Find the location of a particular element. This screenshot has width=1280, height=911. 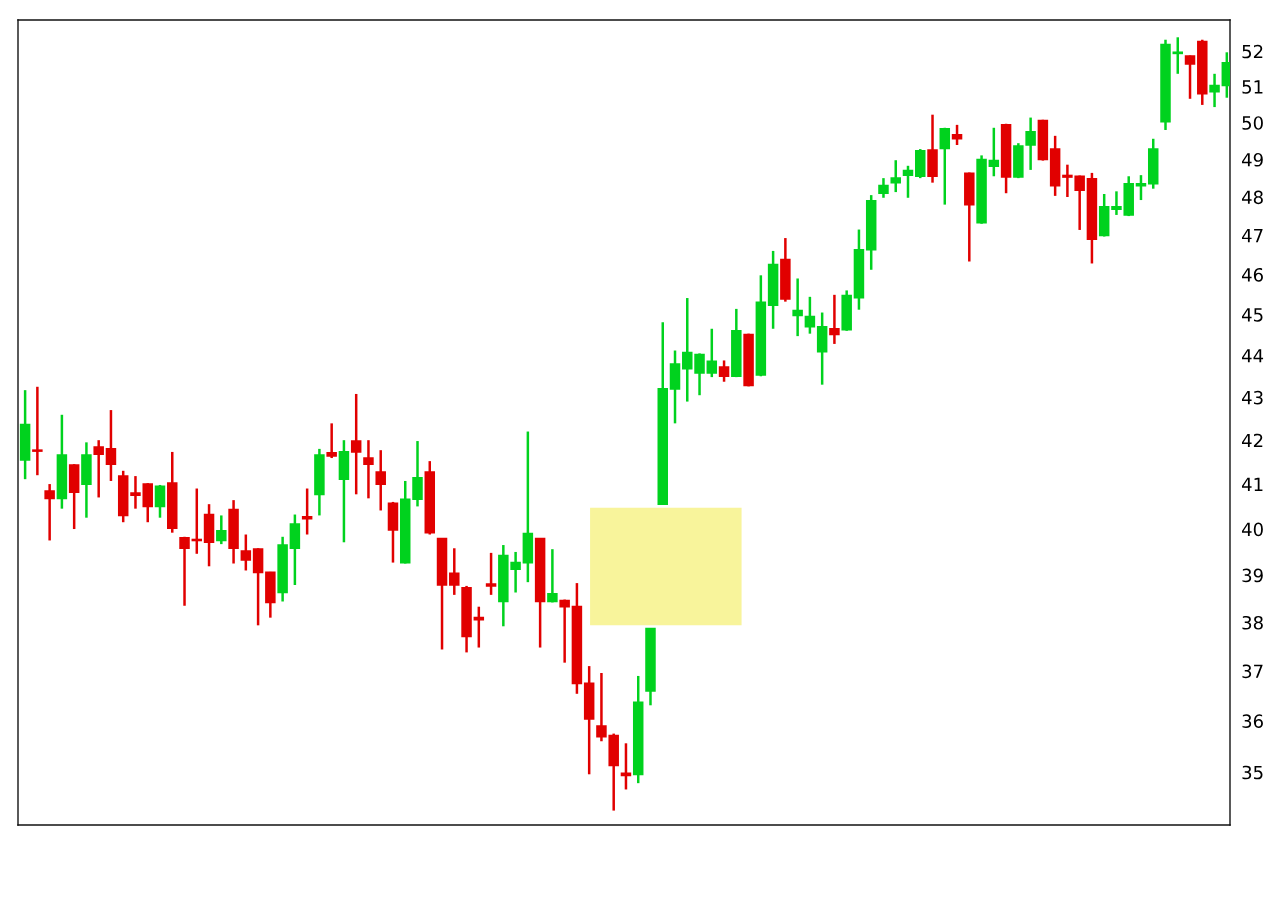

y-tick-label: 52 is located at coordinates (1252, 51).